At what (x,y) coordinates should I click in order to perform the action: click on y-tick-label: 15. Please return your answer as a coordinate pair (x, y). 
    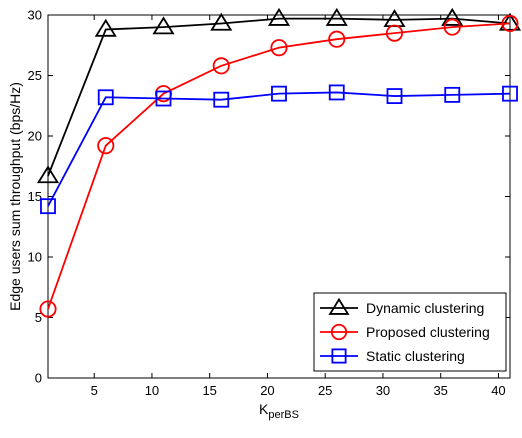
    Looking at the image, I should click on (35, 196).